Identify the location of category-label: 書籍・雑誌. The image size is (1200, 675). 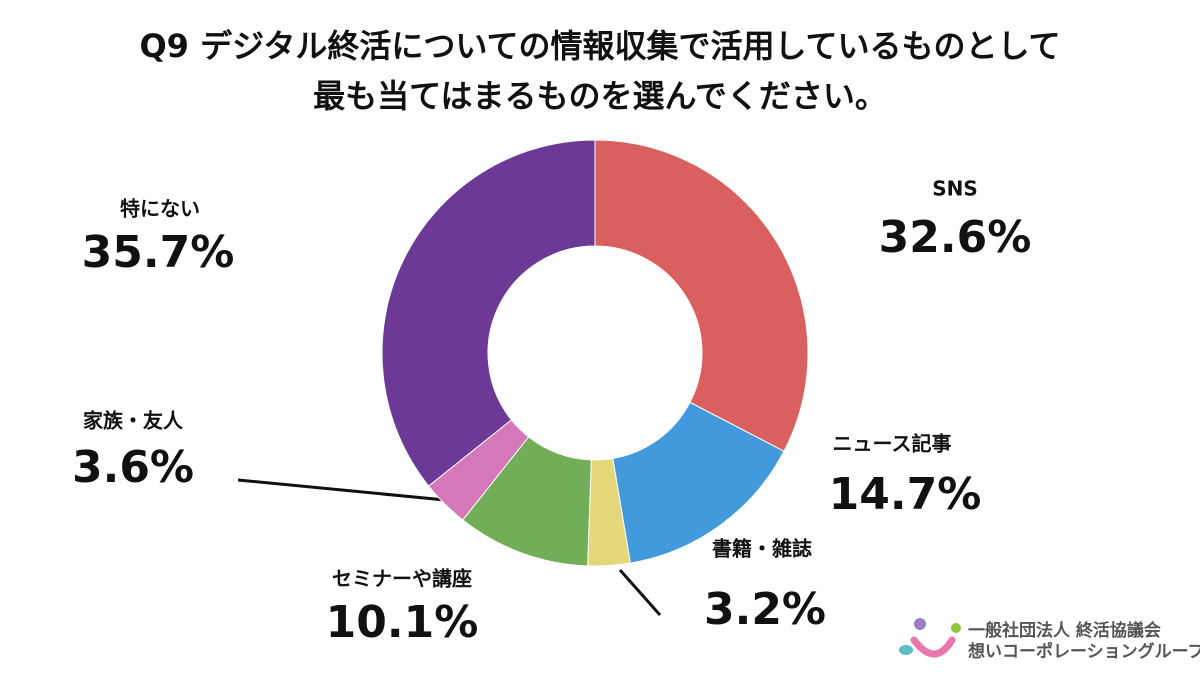
(762, 549).